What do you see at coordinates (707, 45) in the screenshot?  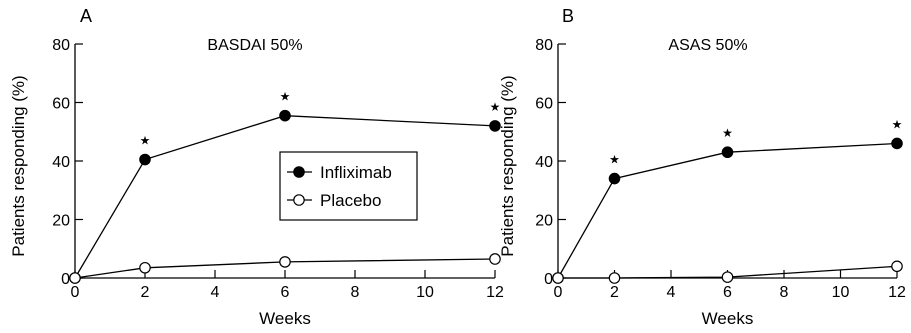 I see `chart-title: ASAS 50%` at bounding box center [707, 45].